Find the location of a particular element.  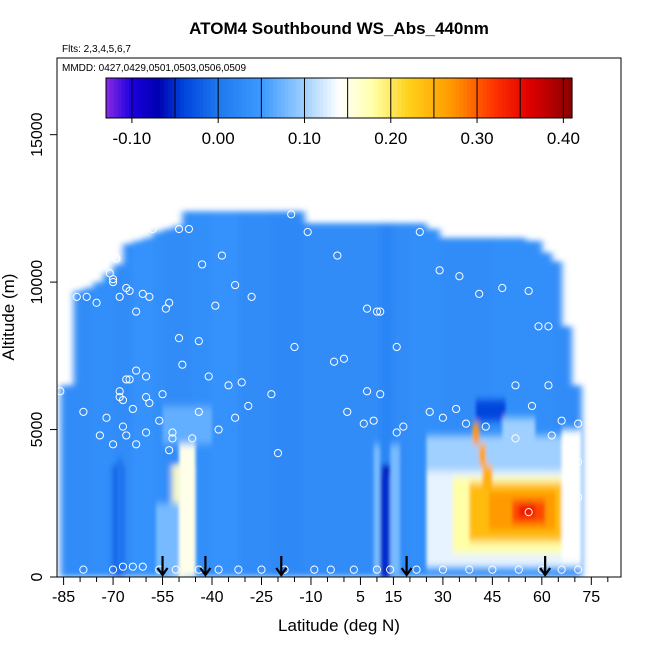

heat-feature-tropical-light-right is located at coordinates (395, 510).